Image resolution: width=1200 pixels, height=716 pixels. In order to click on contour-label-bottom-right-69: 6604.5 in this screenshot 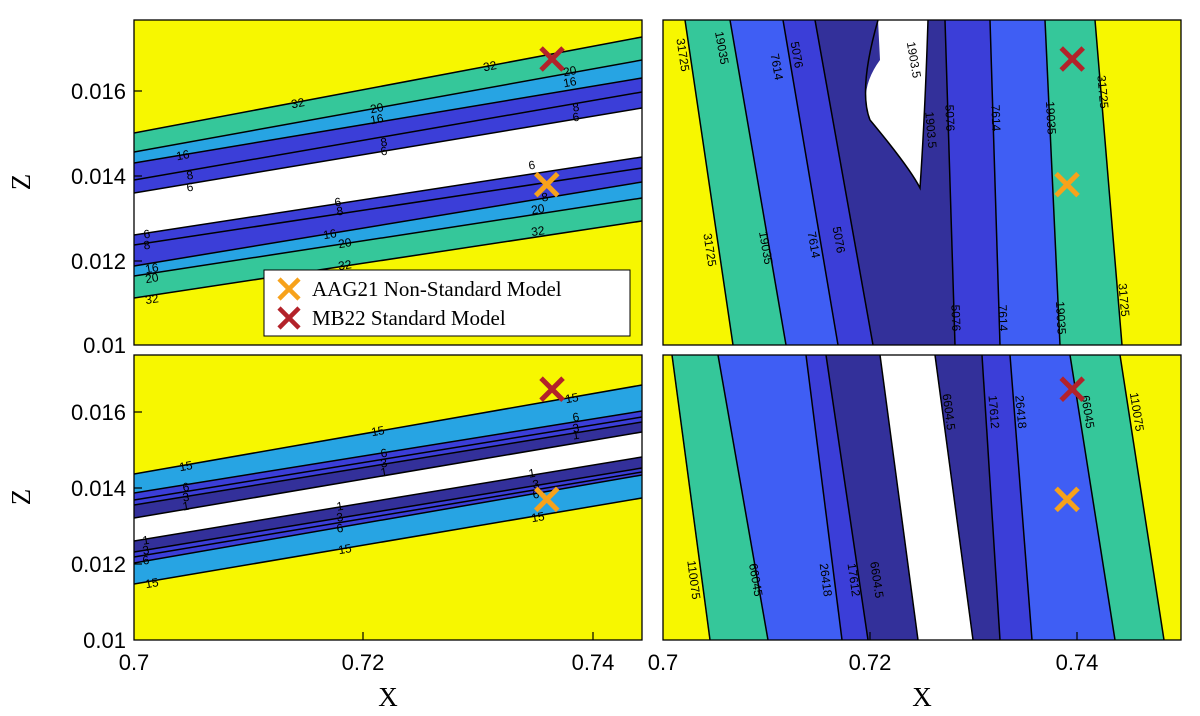, I will do `click(948, 412)`.